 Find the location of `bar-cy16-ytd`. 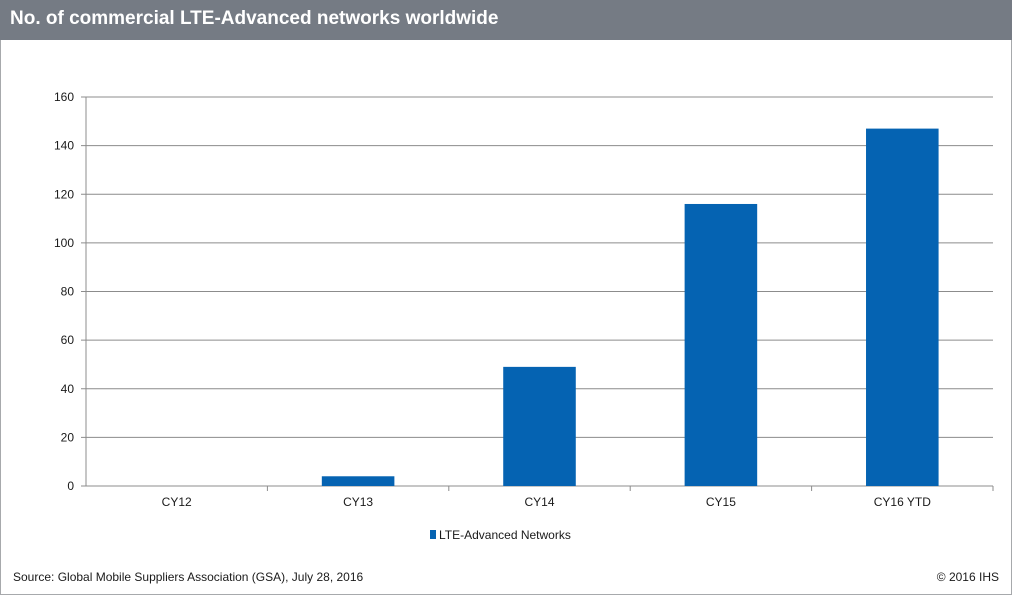

bar-cy16-ytd is located at coordinates (902, 307).